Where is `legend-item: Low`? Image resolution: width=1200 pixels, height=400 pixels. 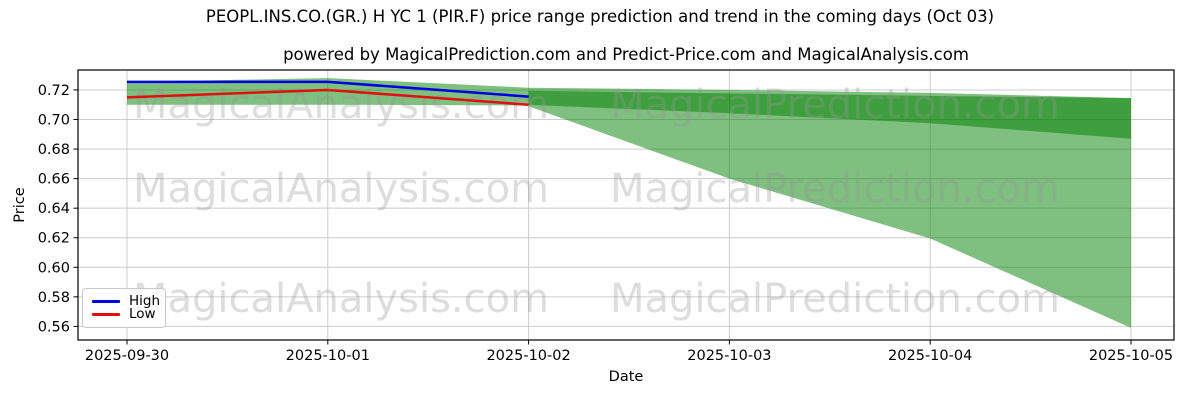 legend-item: Low is located at coordinates (124, 313).